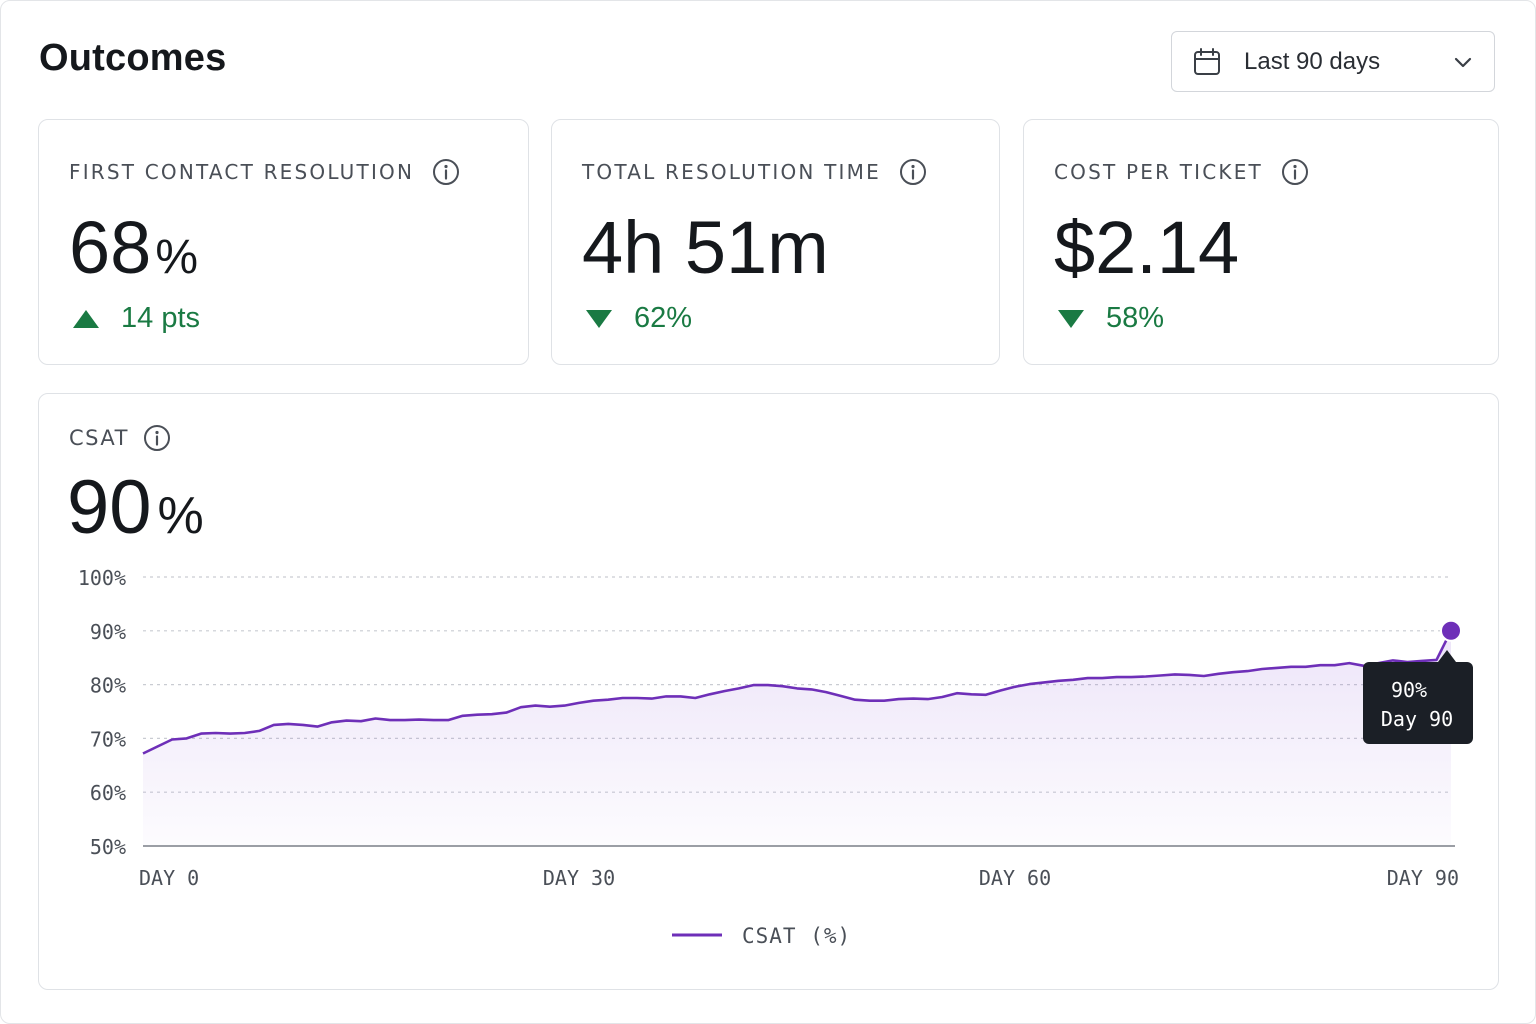 This screenshot has height=1024, width=1536. Describe the element at coordinates (102, 578) in the screenshot. I see `y-tick-label: 100%` at that location.